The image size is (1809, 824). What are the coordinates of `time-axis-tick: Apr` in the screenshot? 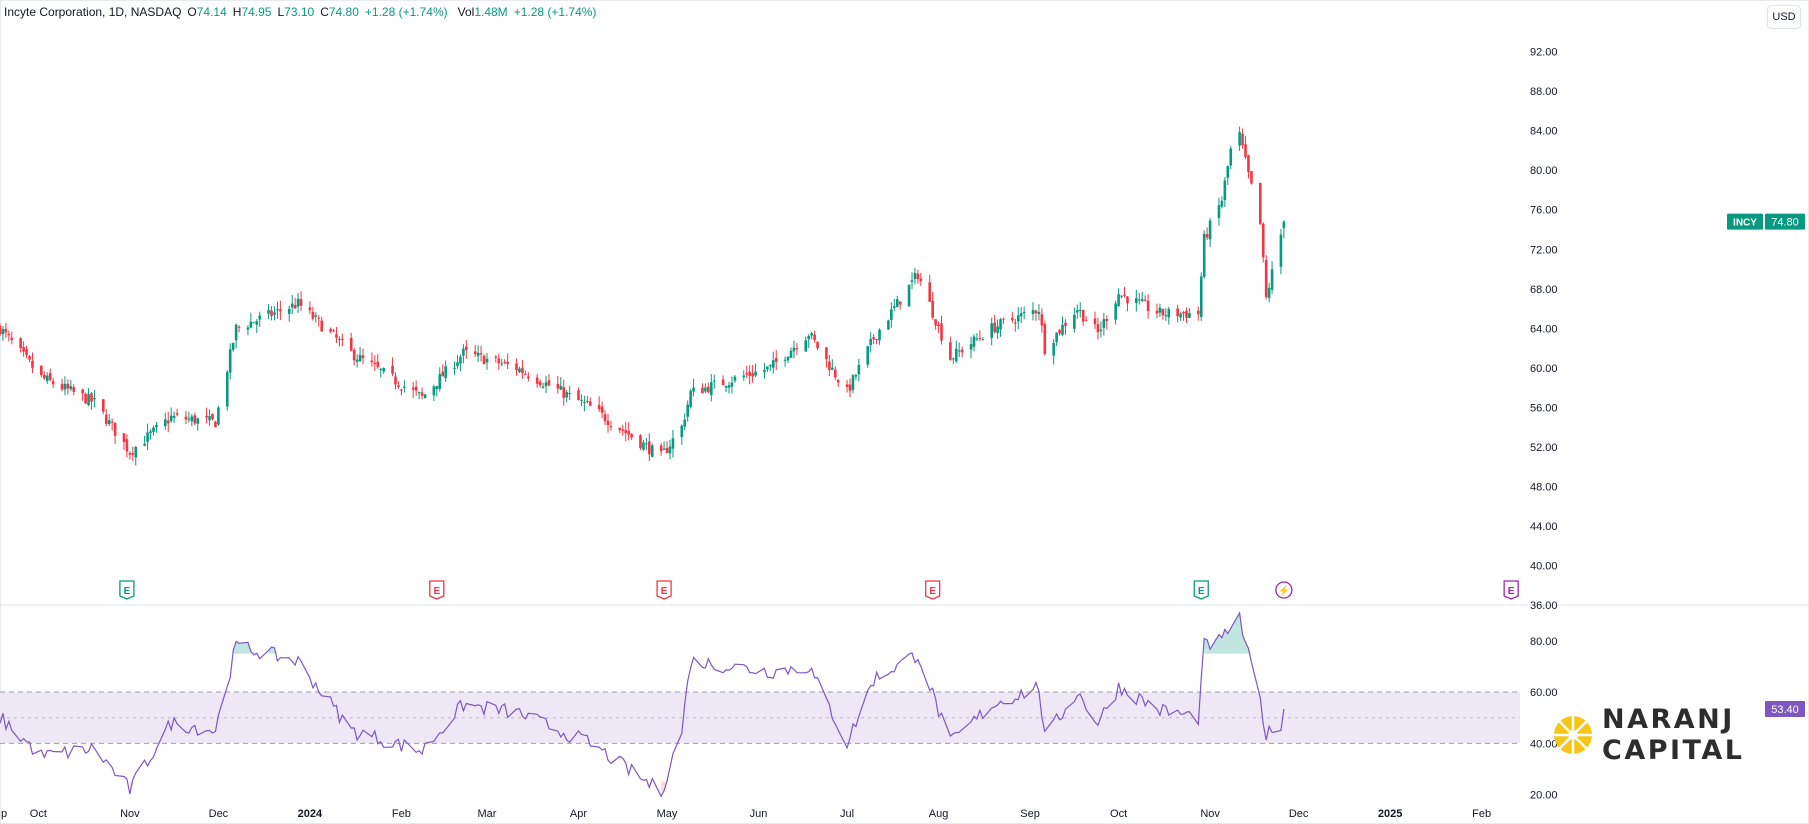 It's located at (578, 814).